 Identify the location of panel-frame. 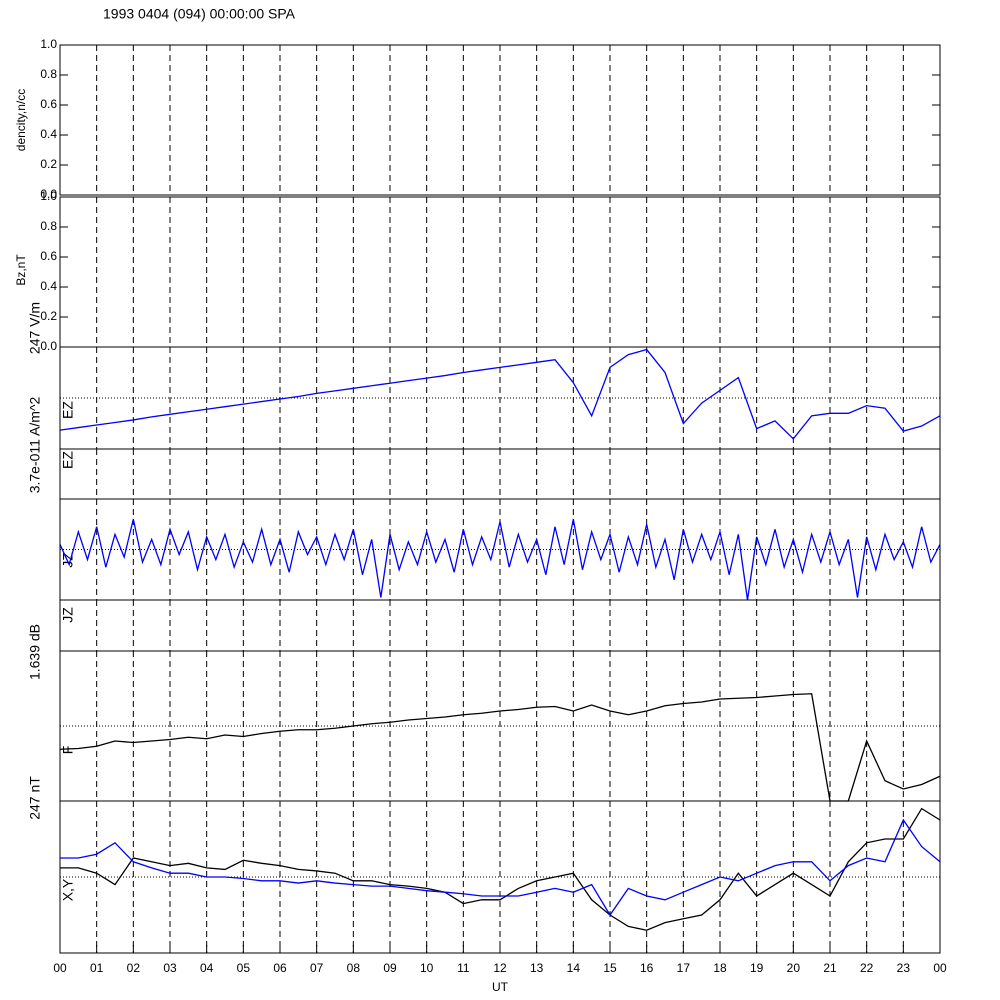
(500, 120).